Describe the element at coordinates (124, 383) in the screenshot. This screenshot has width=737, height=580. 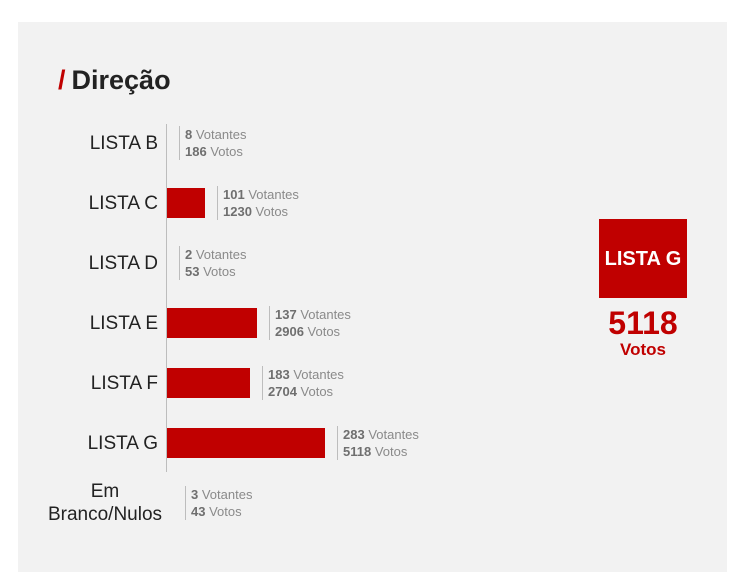
I see `category-label-lista-f: LISTA F` at that location.